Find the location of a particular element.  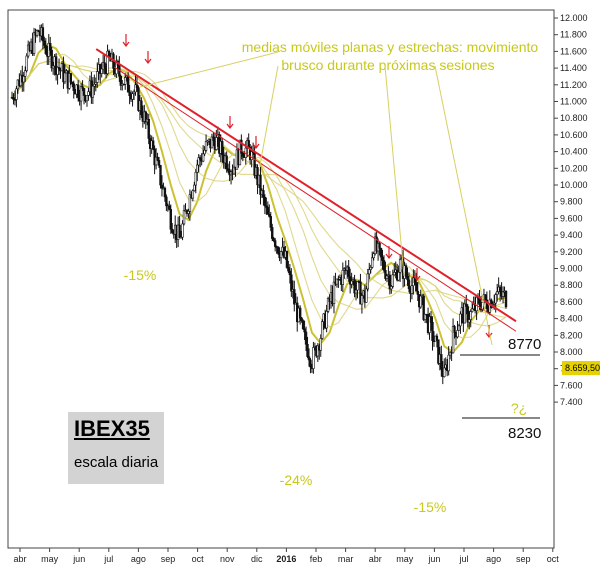

y-tick-label: 8.000 is located at coordinates (571, 352).